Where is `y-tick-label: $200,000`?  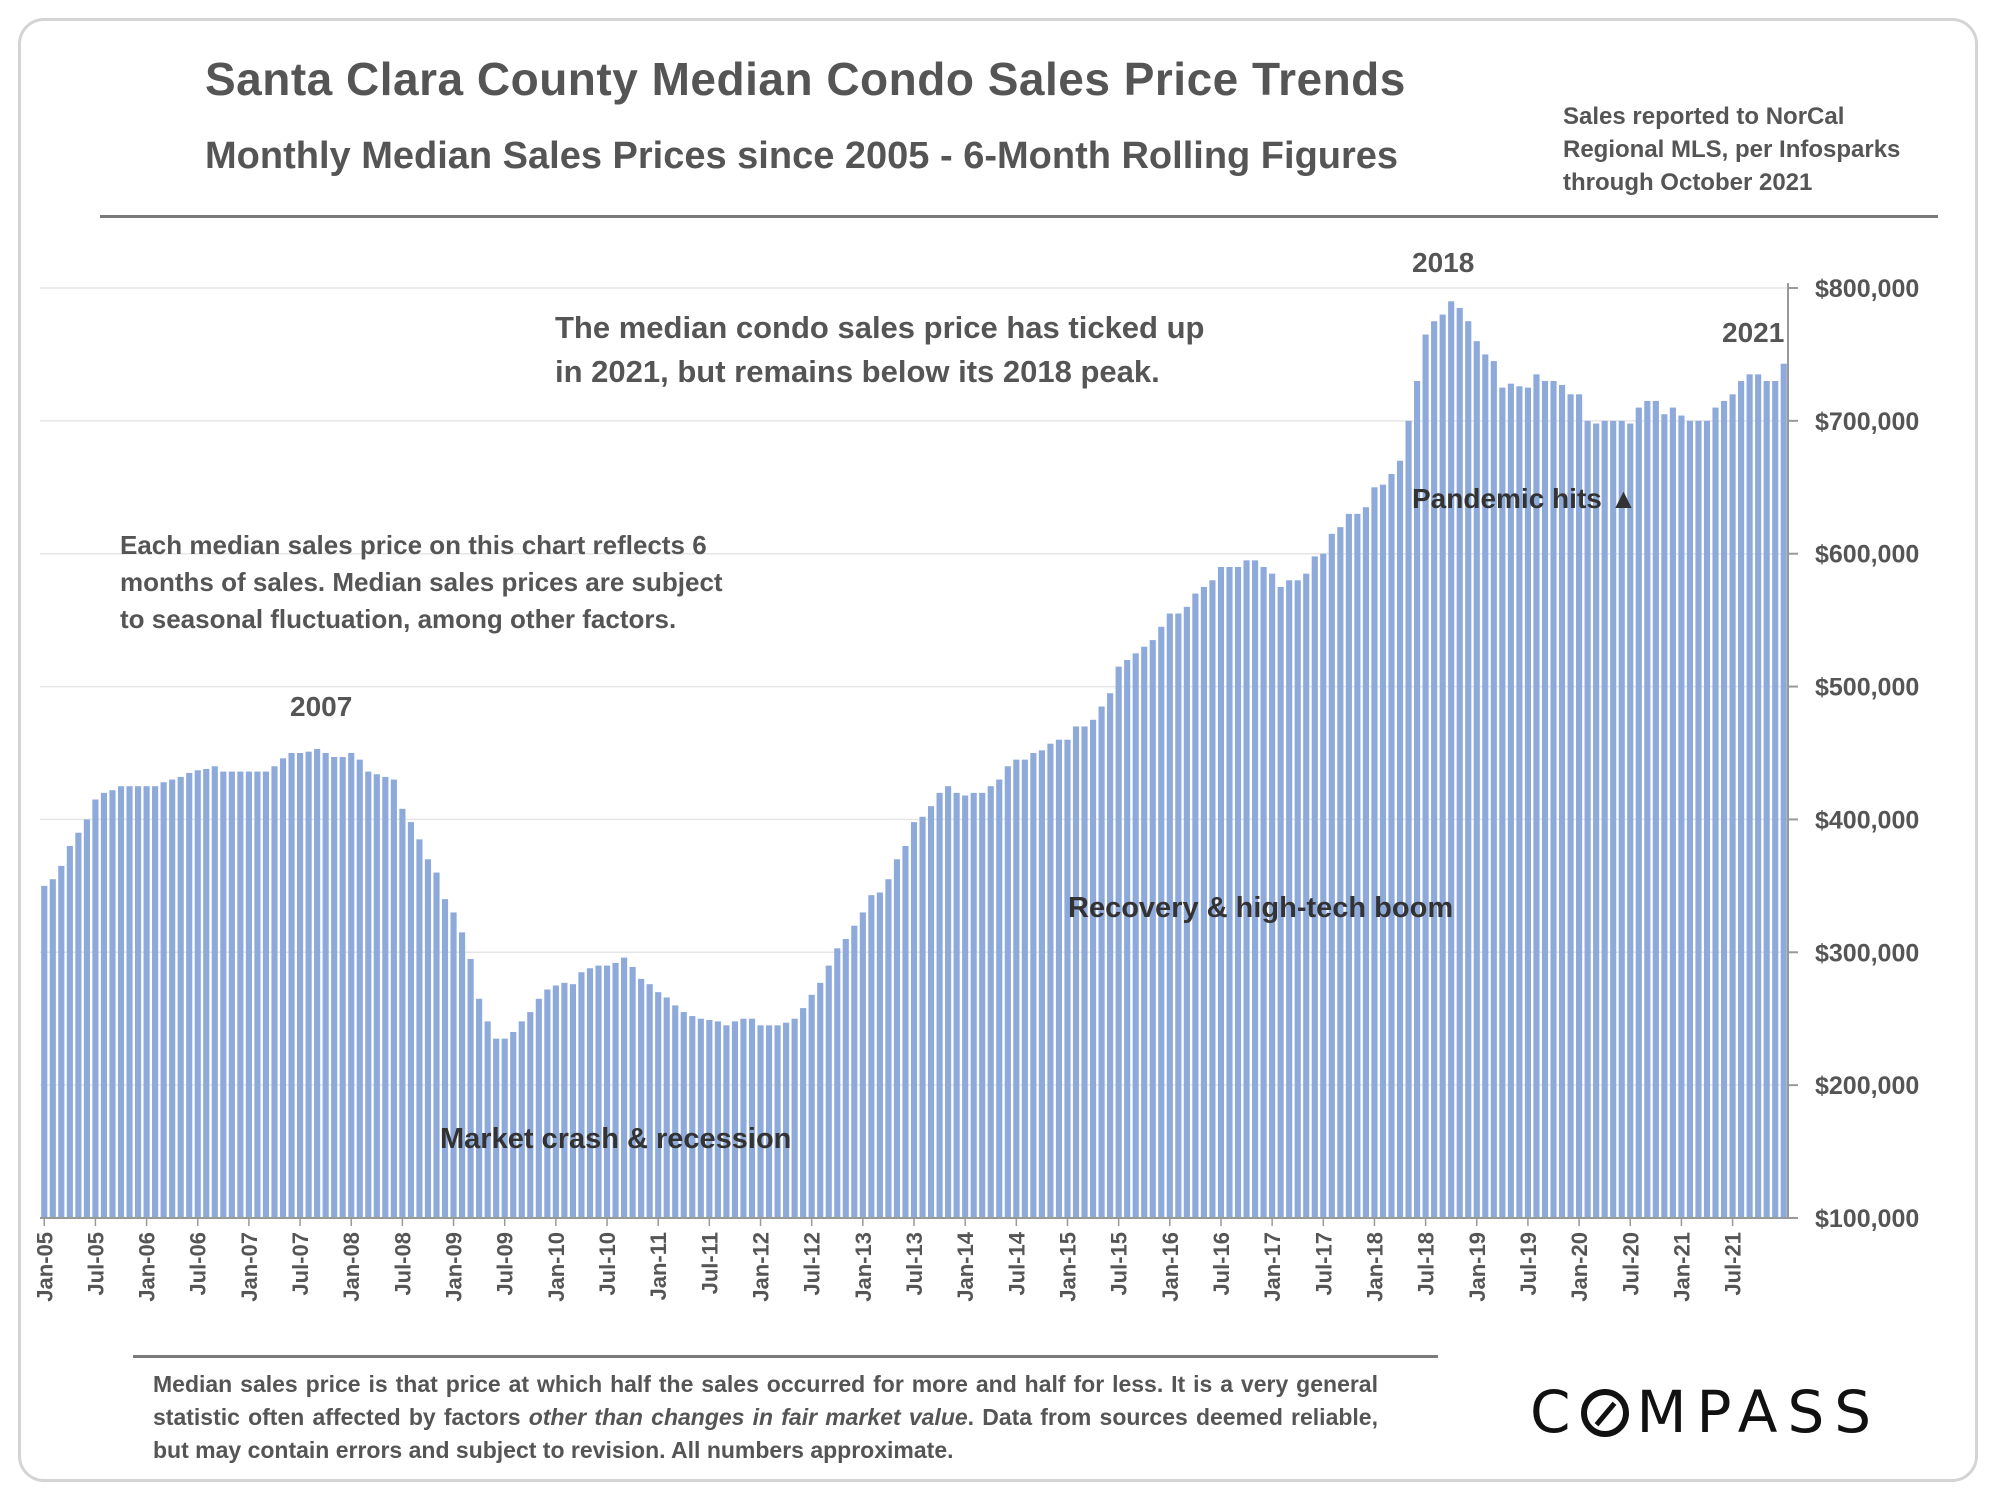
y-tick-label: $200,000 is located at coordinates (1867, 1086).